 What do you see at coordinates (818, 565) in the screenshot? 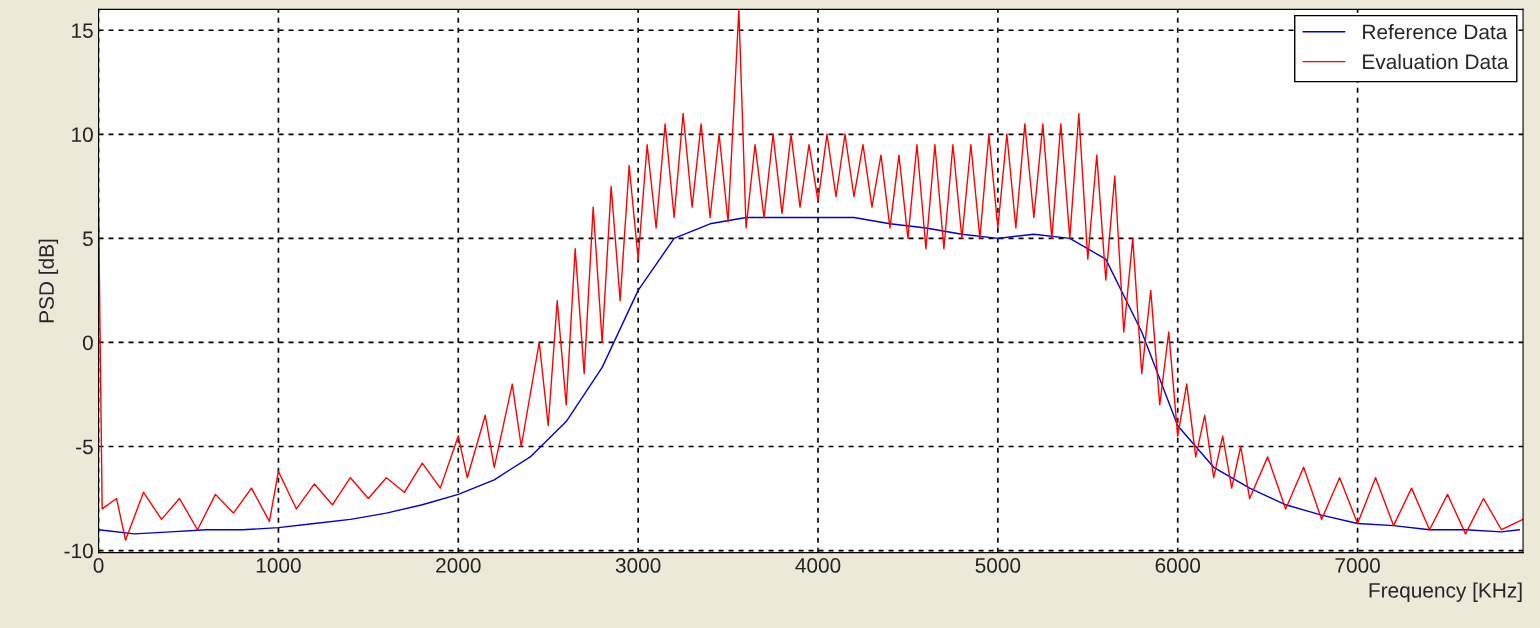
I see `x-tick-label: 4000` at bounding box center [818, 565].